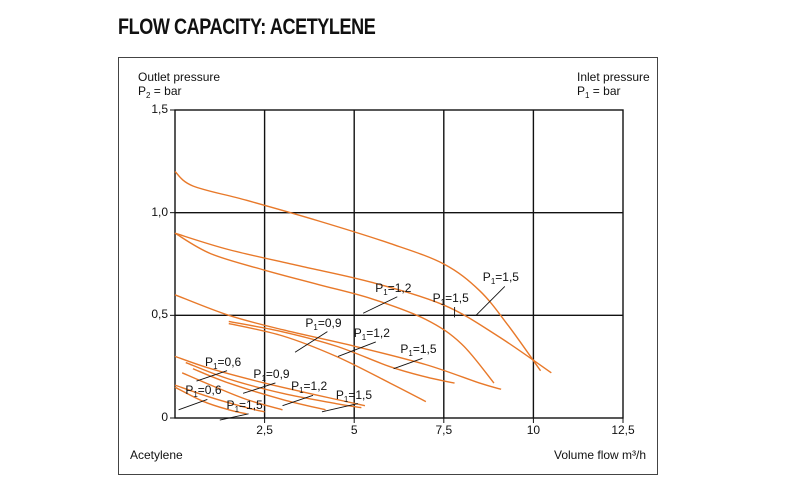 The height and width of the screenshot is (494, 800). What do you see at coordinates (179, 85) in the screenshot?
I see `y-axis-label: Outlet pressure P2 = bar` at bounding box center [179, 85].